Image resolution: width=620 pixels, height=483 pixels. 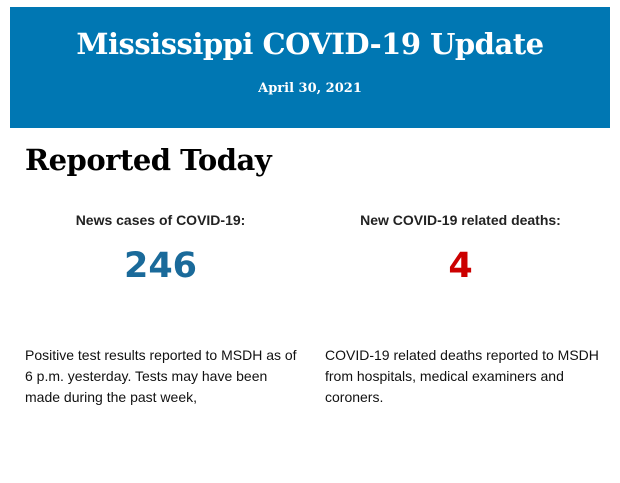 What do you see at coordinates (460, 266) in the screenshot?
I see `deaths-value: 4` at bounding box center [460, 266].